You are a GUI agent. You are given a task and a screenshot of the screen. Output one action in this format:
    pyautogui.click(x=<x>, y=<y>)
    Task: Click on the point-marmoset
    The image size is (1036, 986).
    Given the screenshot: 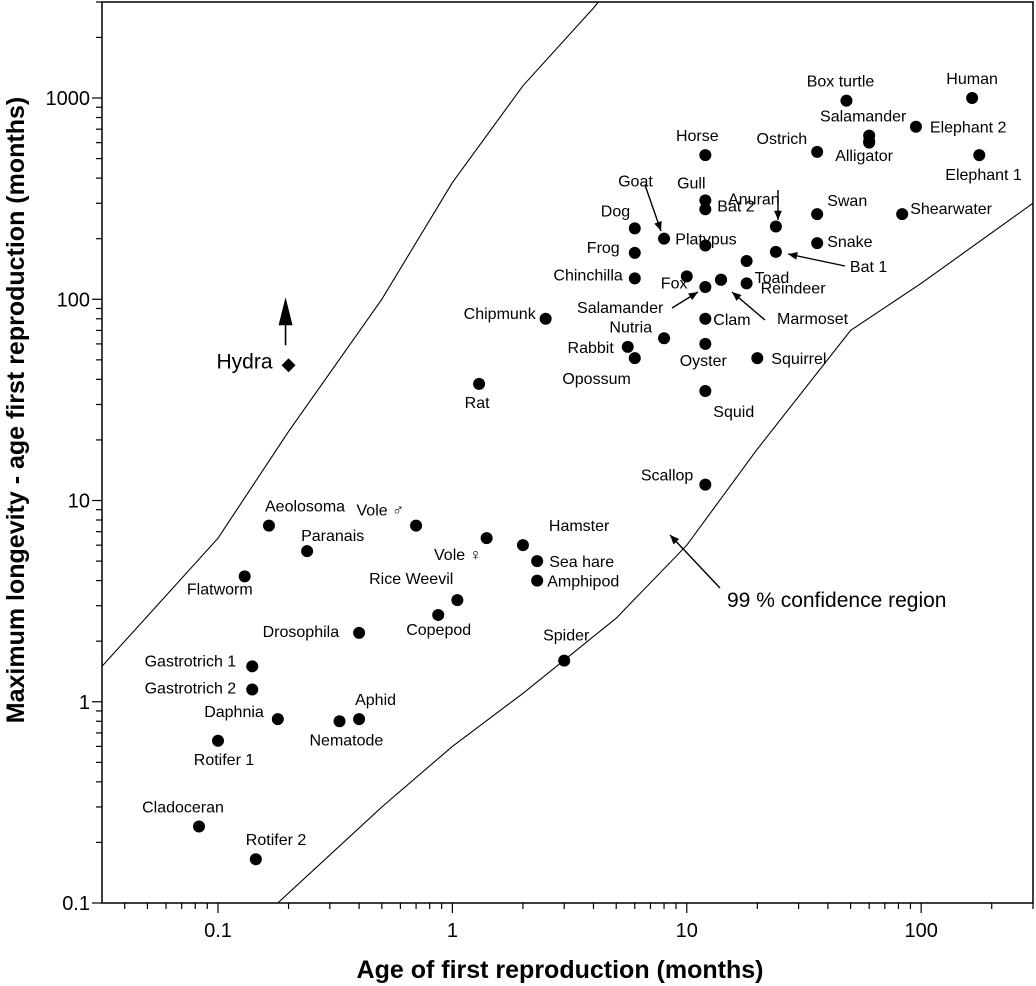 What is the action you would take?
    pyautogui.click(x=721, y=279)
    